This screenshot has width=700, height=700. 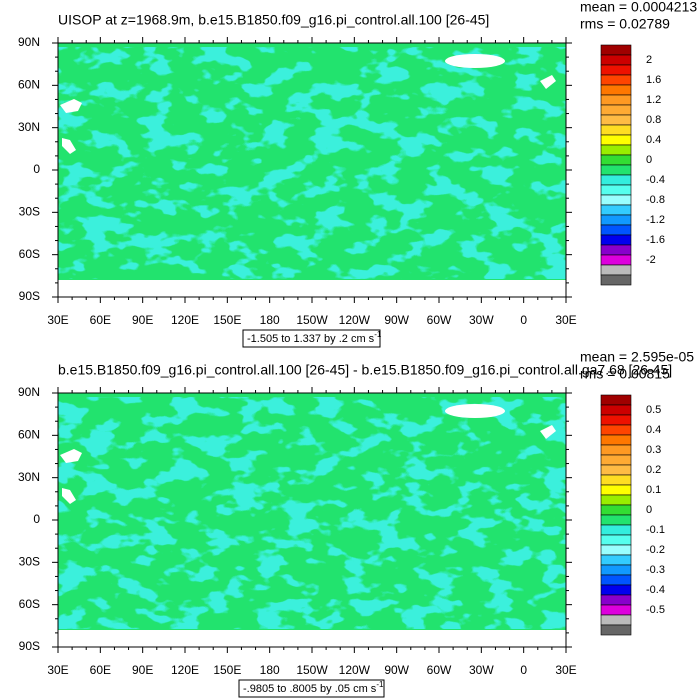 I want to click on colorbar-label: 0.3, so click(x=653, y=450).